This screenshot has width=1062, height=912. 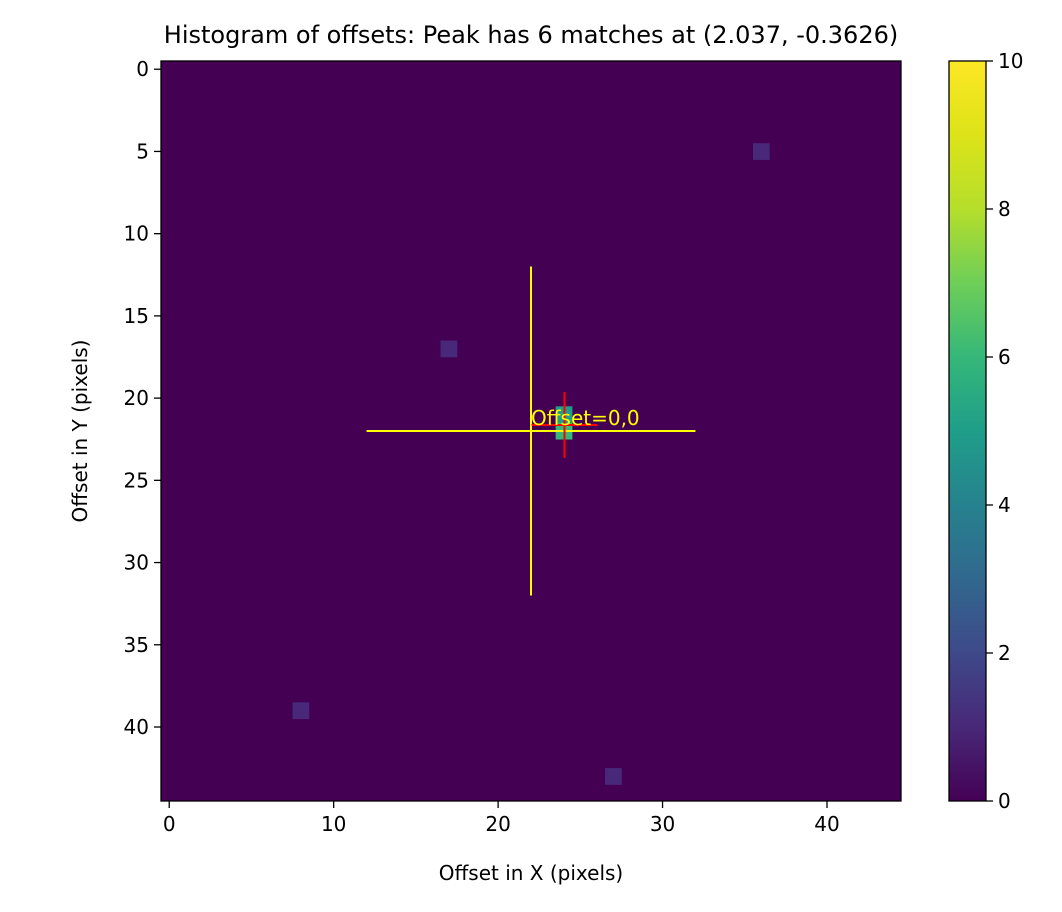 What do you see at coordinates (662, 824) in the screenshot?
I see `x-tick-label: 30` at bounding box center [662, 824].